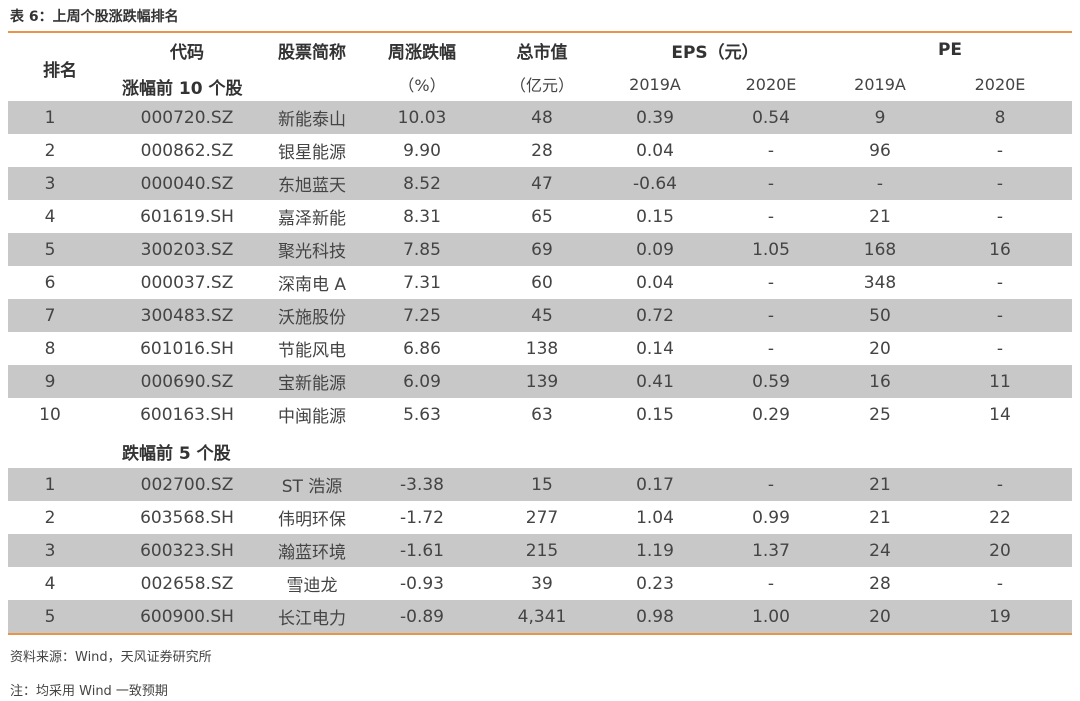 This screenshot has height=701, width=1080. Describe the element at coordinates (422, 282) in the screenshot. I see `cell-chg: 7.31` at that location.